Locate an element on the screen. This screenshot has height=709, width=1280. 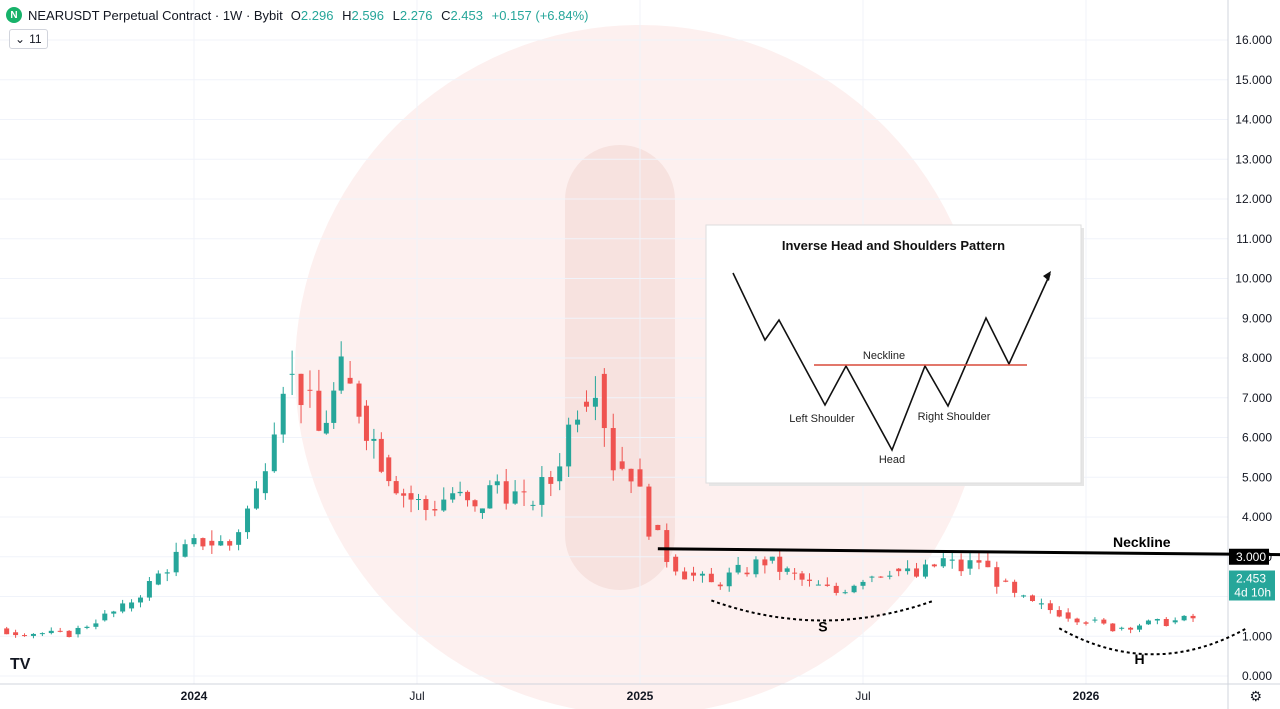
inset-neckline-label: Neckline is located at coordinates (884, 356).